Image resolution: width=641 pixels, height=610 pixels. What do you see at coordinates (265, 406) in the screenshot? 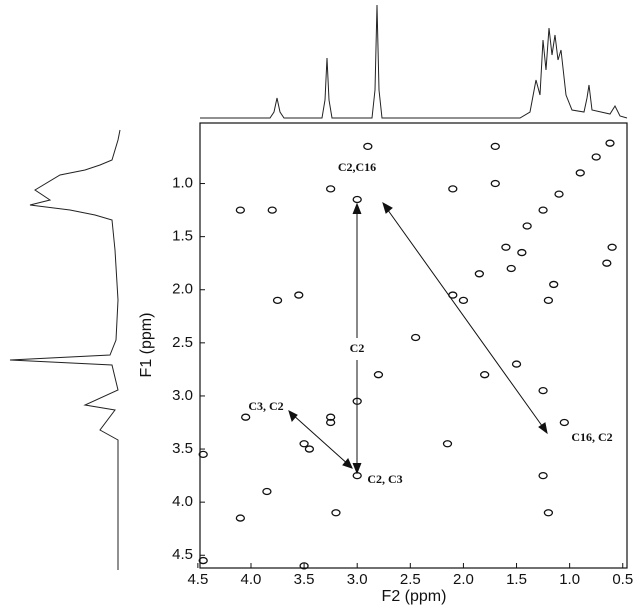
I see `annotation: C3, C2` at bounding box center [265, 406].